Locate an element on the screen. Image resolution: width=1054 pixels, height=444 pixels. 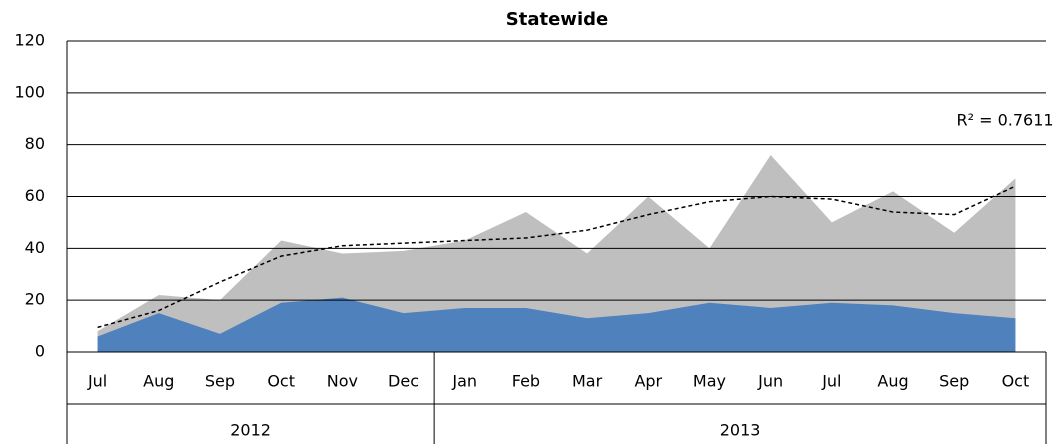
x-tick-label: Jun is located at coordinates (770, 381).